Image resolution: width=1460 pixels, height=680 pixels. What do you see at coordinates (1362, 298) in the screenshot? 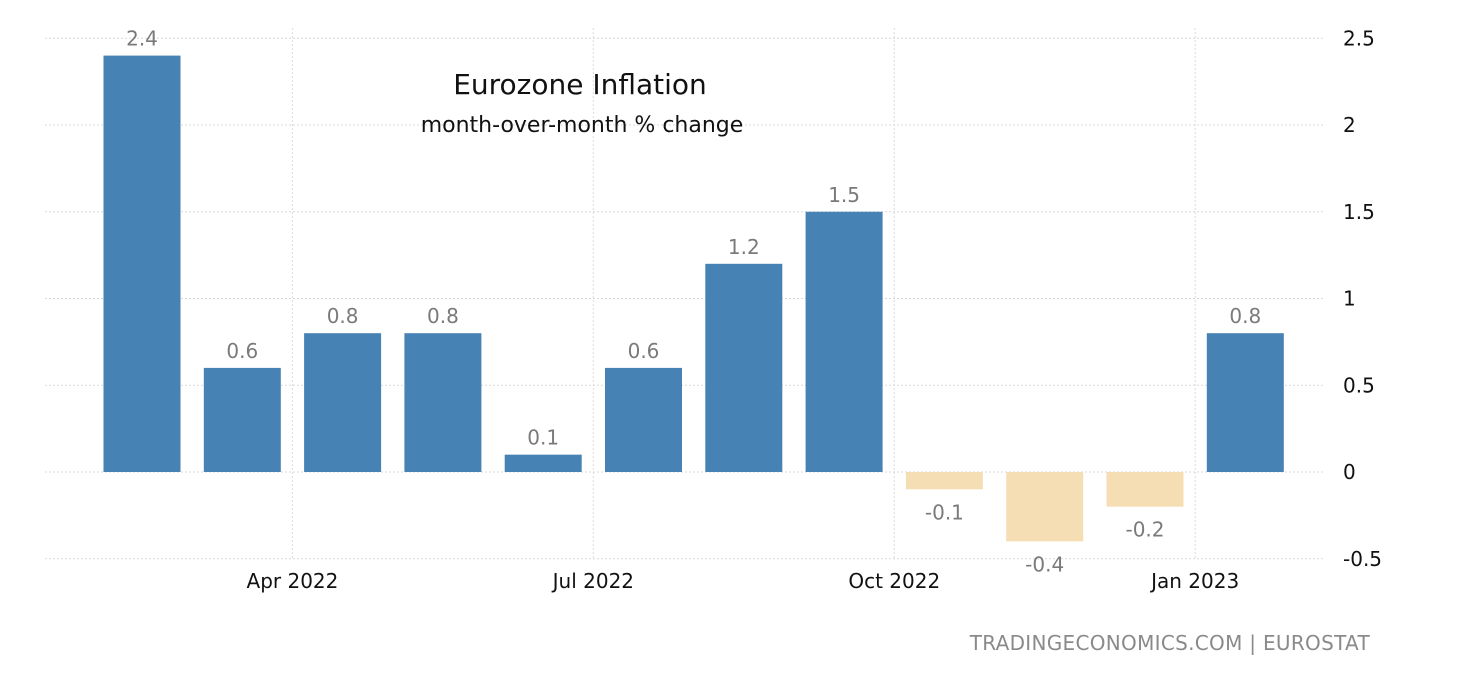
I see `y-axis-ticks: 2.5 2 1.5 1 0.5 0 -0.5` at bounding box center [1362, 298].